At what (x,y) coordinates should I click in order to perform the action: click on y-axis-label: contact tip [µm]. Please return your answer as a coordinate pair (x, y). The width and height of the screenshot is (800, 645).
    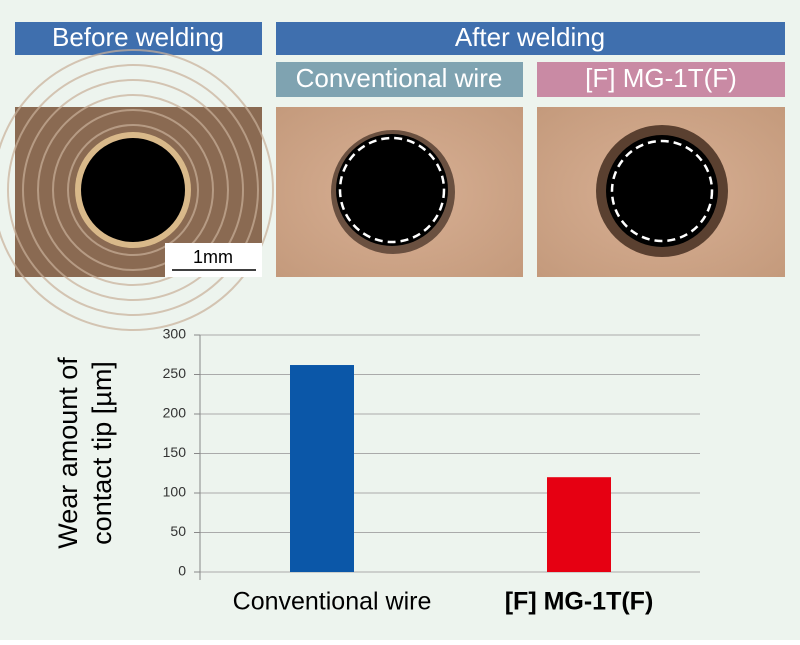
    Looking at the image, I should click on (102, 453).